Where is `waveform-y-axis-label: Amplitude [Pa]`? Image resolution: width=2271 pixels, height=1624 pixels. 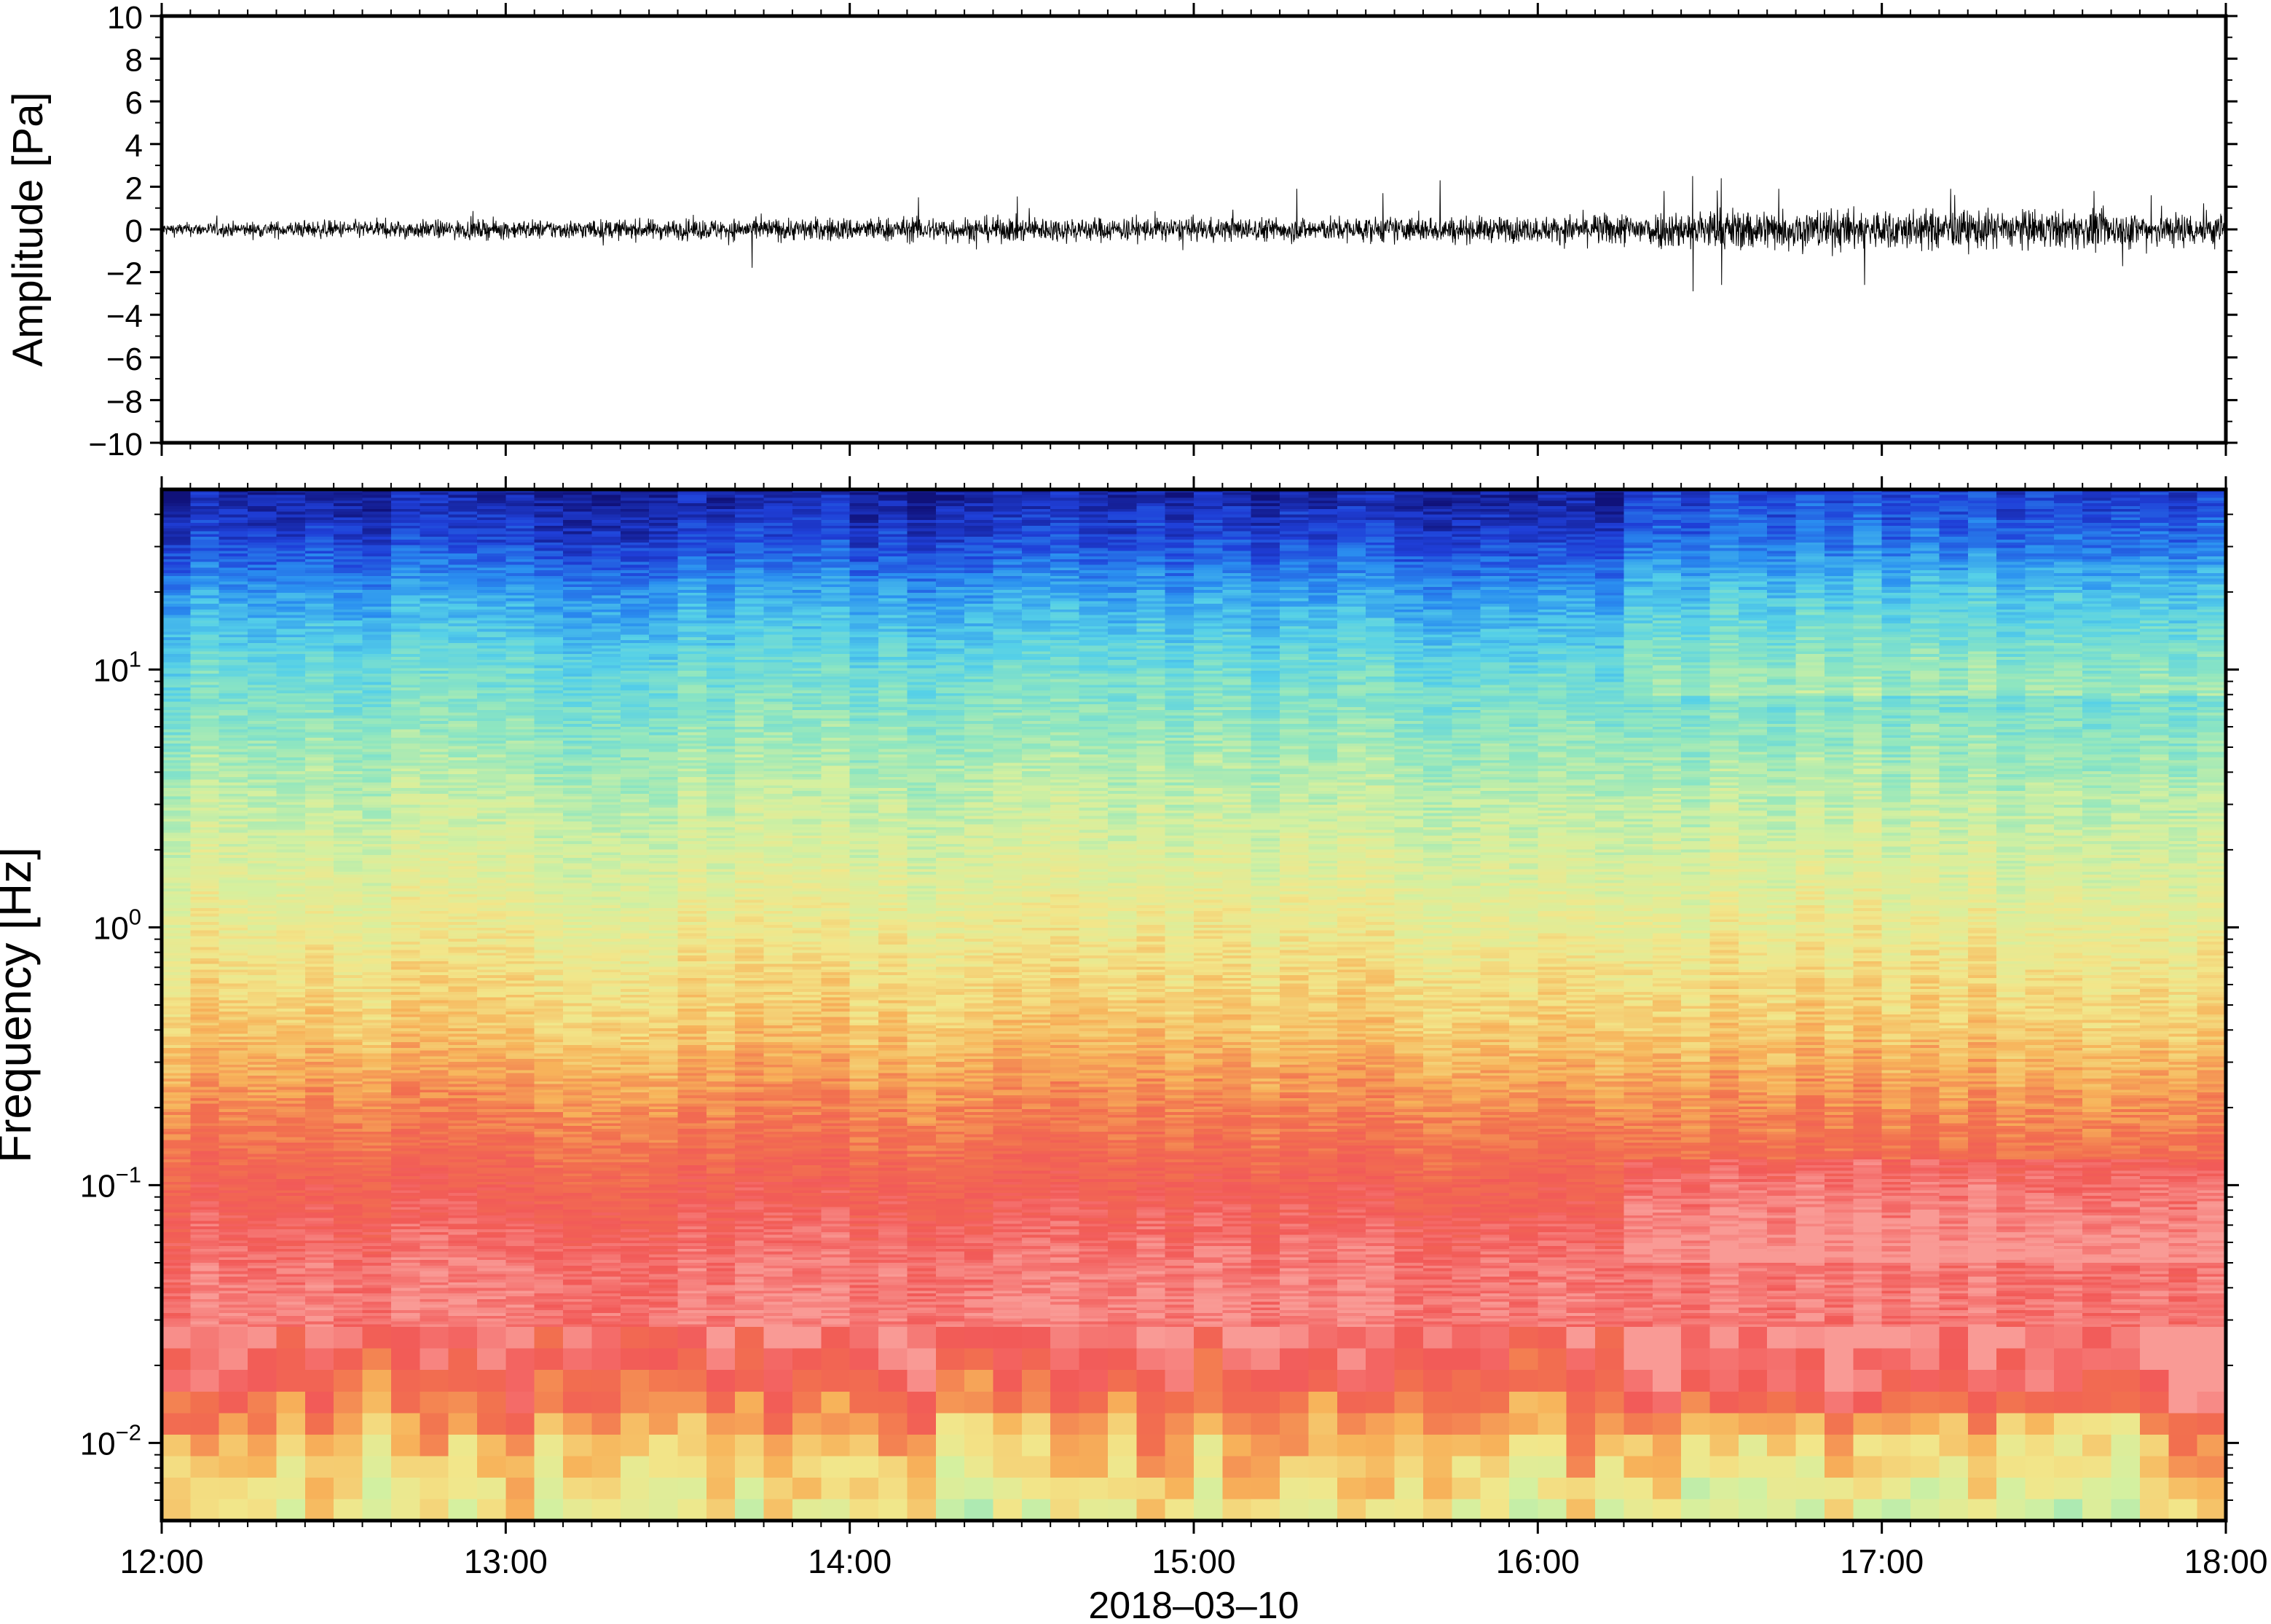
waveform-y-axis-label: Amplitude [Pa] is located at coordinates (28, 229).